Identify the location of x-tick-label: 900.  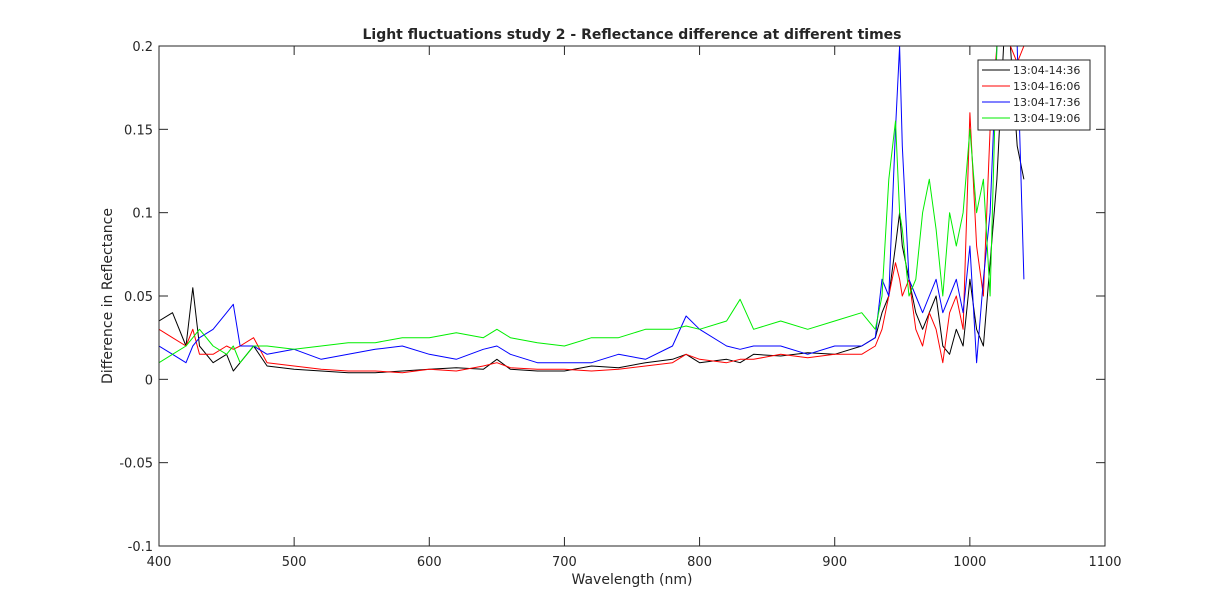
(834, 562).